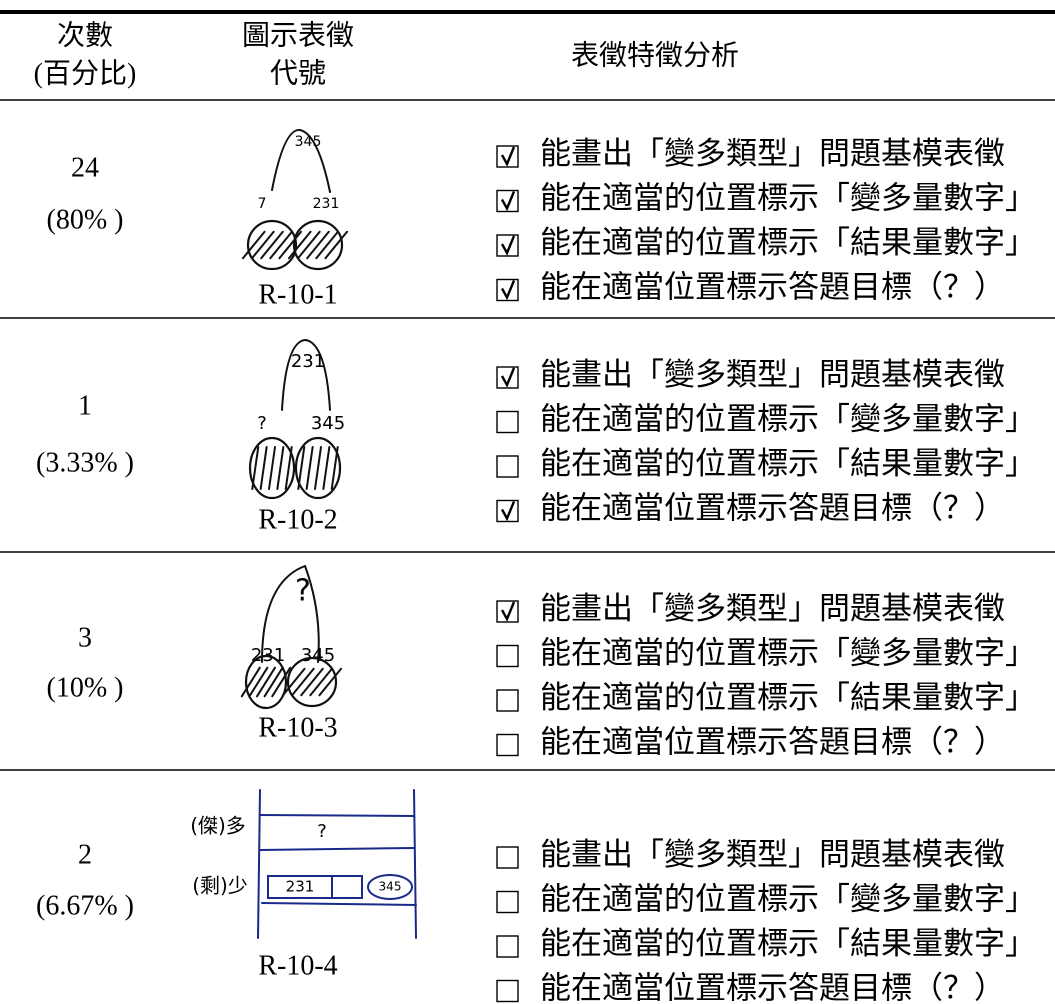 This screenshot has width=1055, height=1004. I want to click on sketch: 345 7 231, so click(295, 200).